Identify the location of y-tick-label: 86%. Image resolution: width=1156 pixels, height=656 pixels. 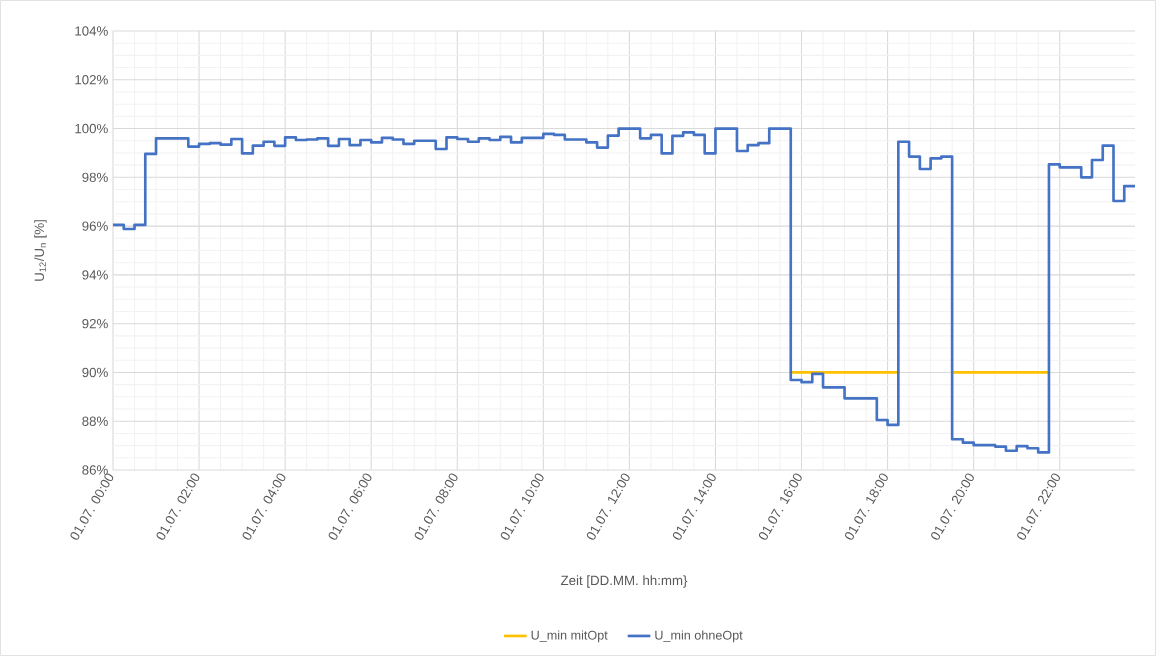
(95, 470).